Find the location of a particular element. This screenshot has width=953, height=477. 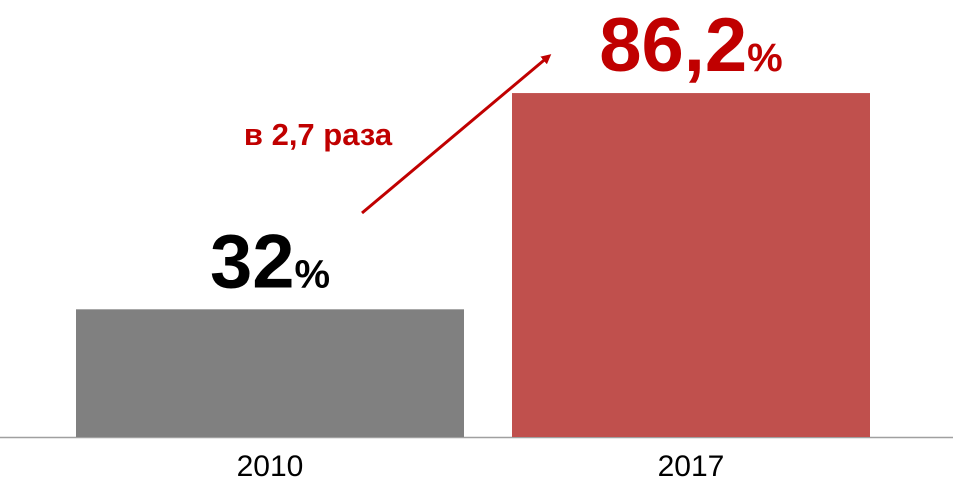

annotation: в 2,7 раза is located at coordinates (318, 134).